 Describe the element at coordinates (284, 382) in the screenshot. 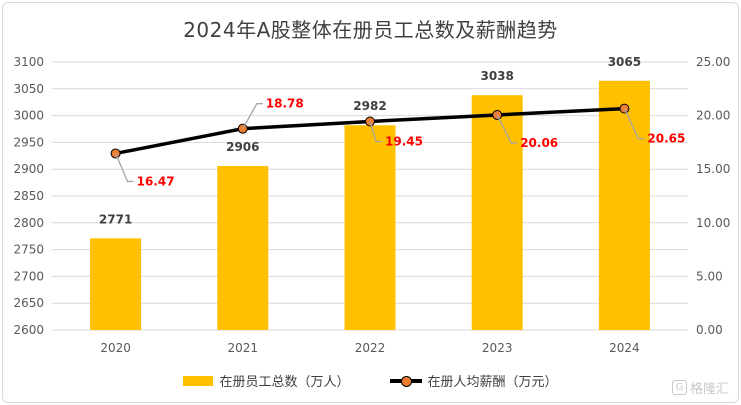

I see `legend-label-employees: 在册员工总数（万人）` at that location.